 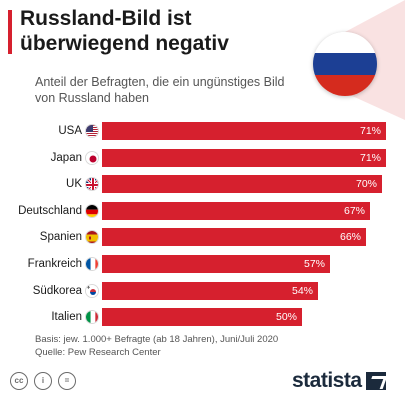 I want to click on bar-row: Frankreich 57%, so click(x=202, y=264).